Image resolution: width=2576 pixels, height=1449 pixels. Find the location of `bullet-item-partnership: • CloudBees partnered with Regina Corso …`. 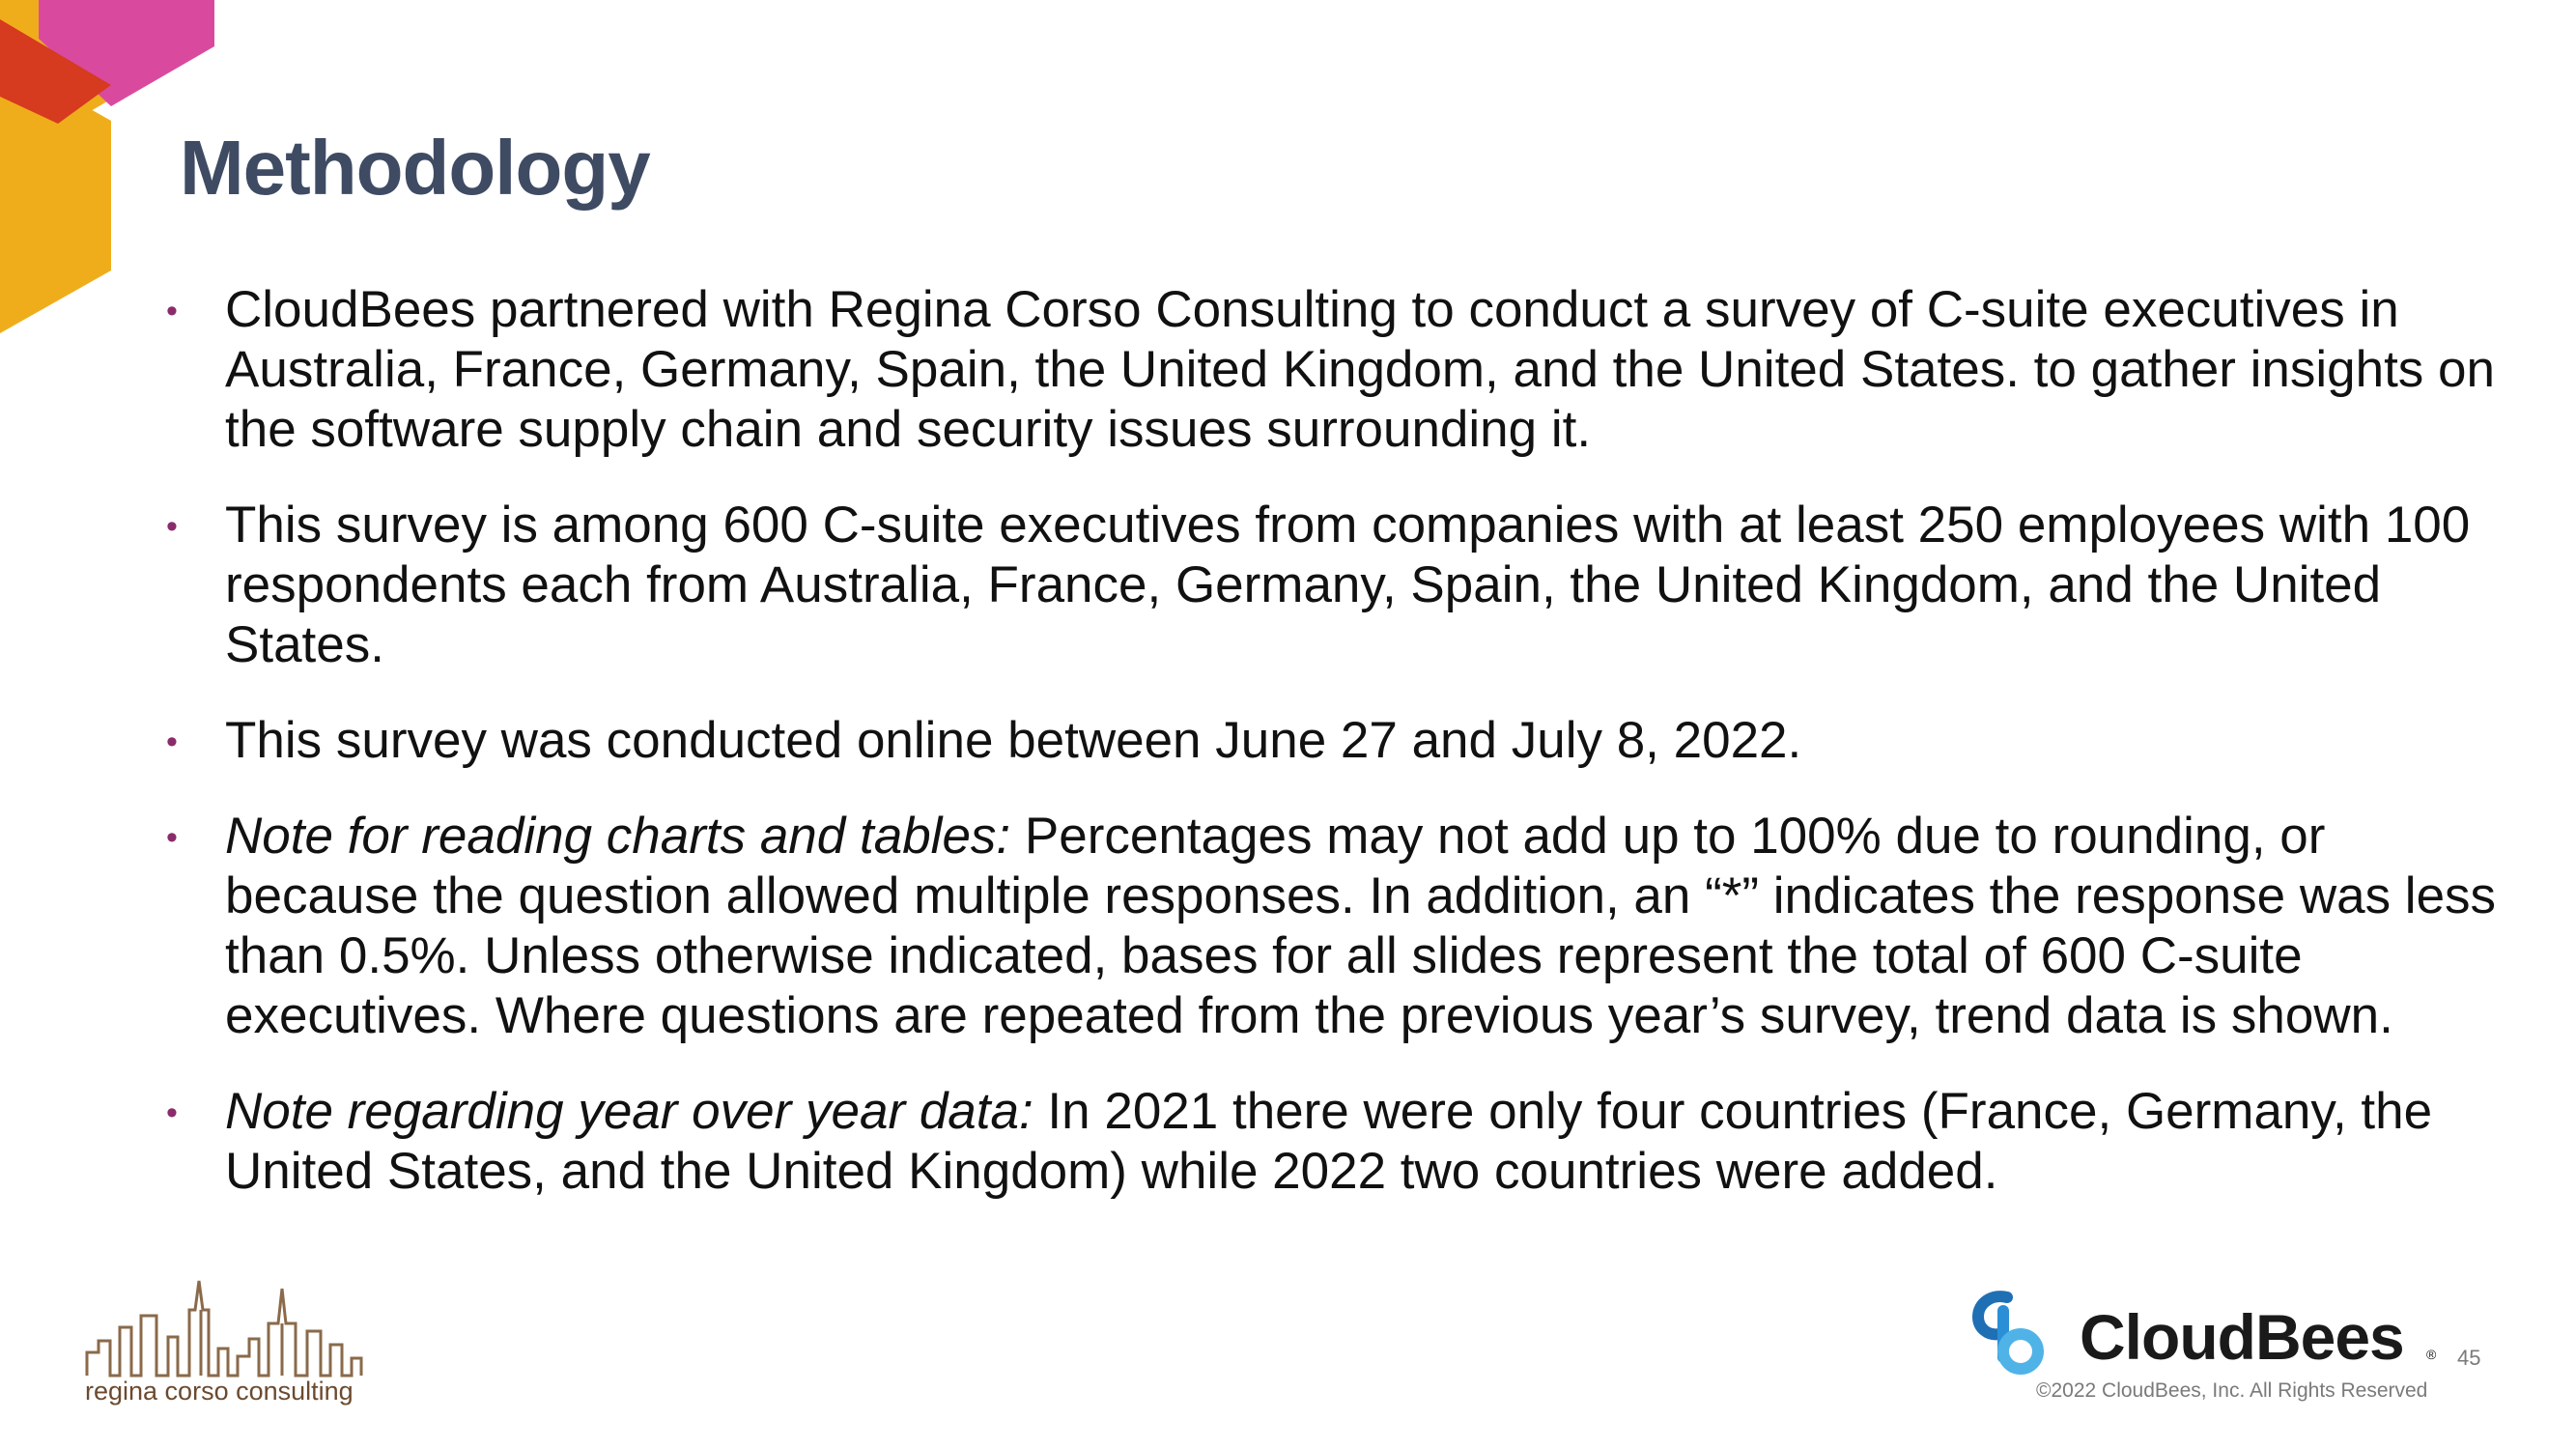

bullet-item-partnership: • CloudBees partnered with Regina Corso … is located at coordinates (1342, 370).